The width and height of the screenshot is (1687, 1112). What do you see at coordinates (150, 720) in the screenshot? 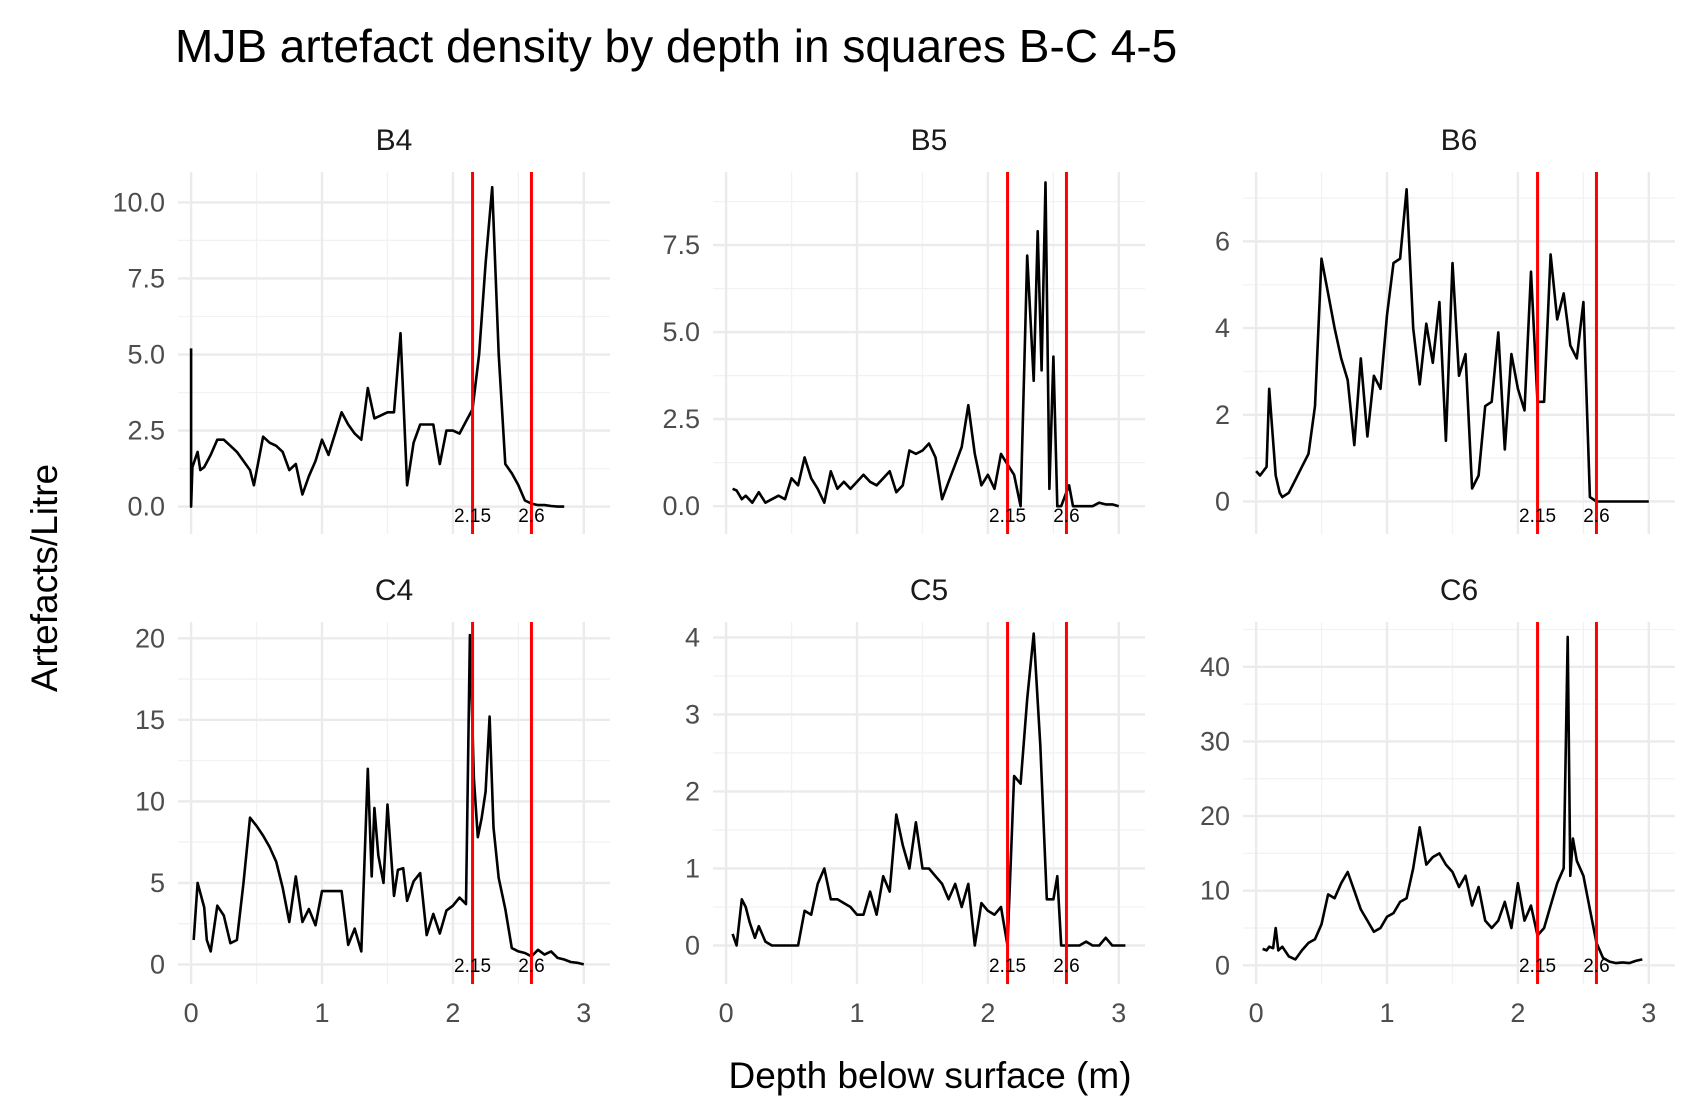
I see `y-tick-label: 15` at bounding box center [150, 720].